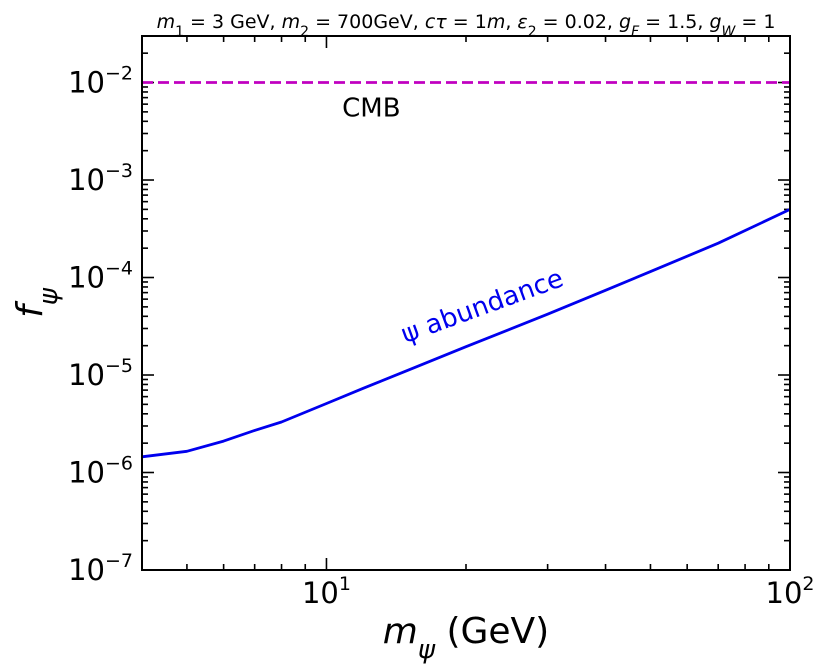  Describe the element at coordinates (482, 307) in the screenshot. I see `annotation-label-1: ψ abundance` at that location.